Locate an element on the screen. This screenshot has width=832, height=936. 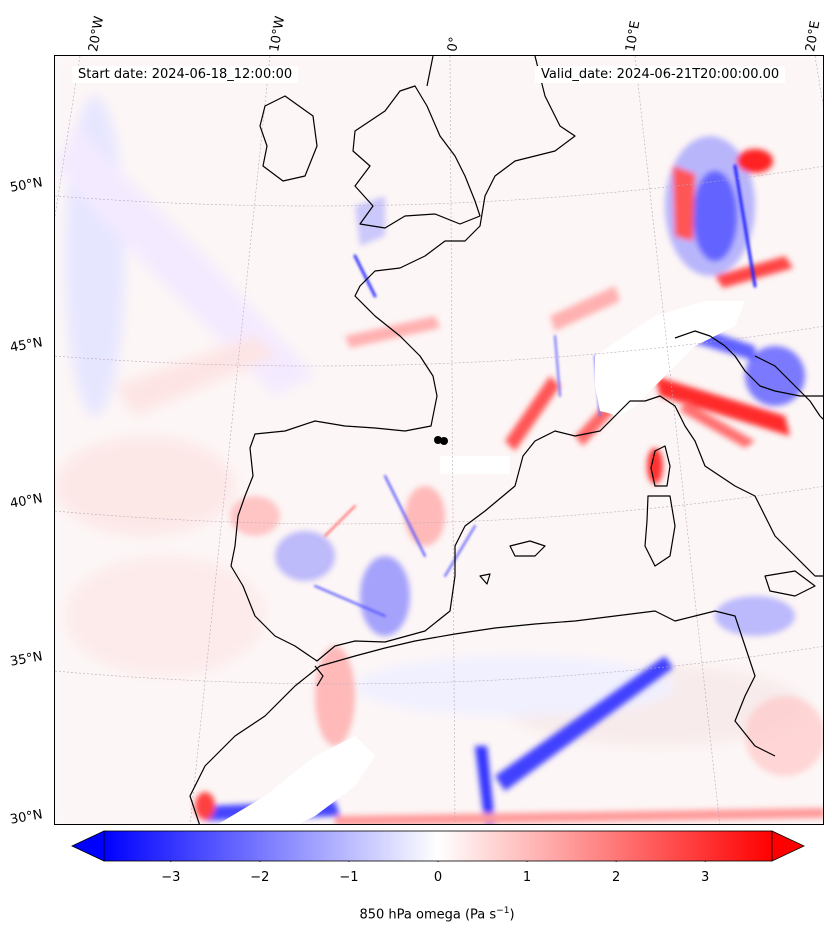
colorbar-tick-label: 2 is located at coordinates (616, 877).